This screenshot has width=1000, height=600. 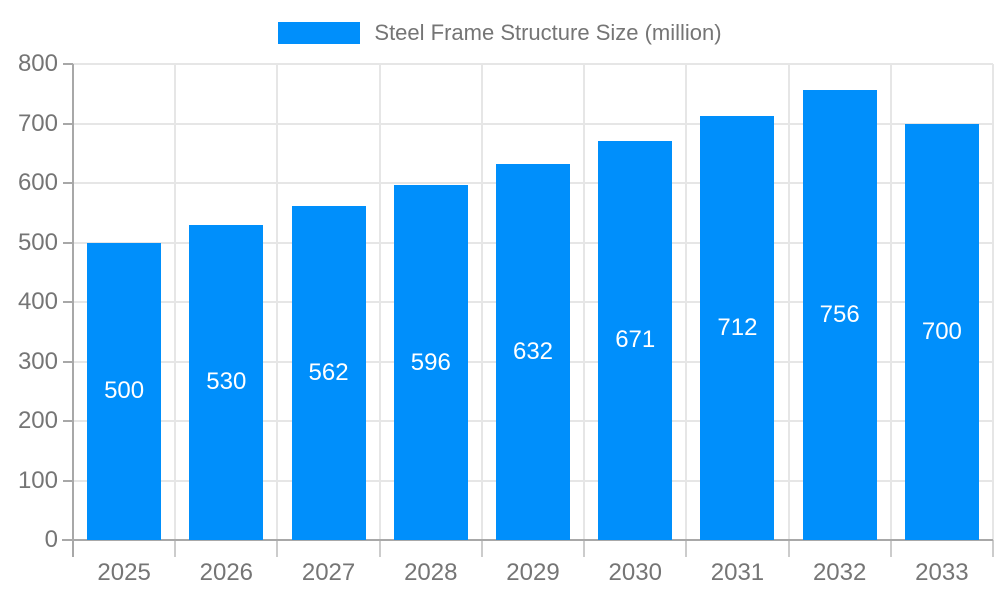 What do you see at coordinates (37, 63) in the screenshot?
I see `y-axis-tick-label: 800` at bounding box center [37, 63].